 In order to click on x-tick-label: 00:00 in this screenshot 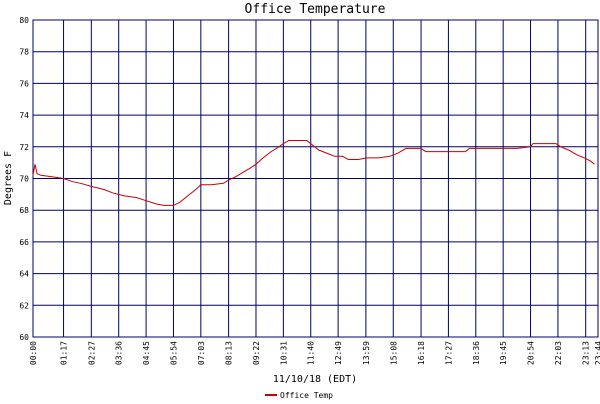, I will do `click(33, 353)`.